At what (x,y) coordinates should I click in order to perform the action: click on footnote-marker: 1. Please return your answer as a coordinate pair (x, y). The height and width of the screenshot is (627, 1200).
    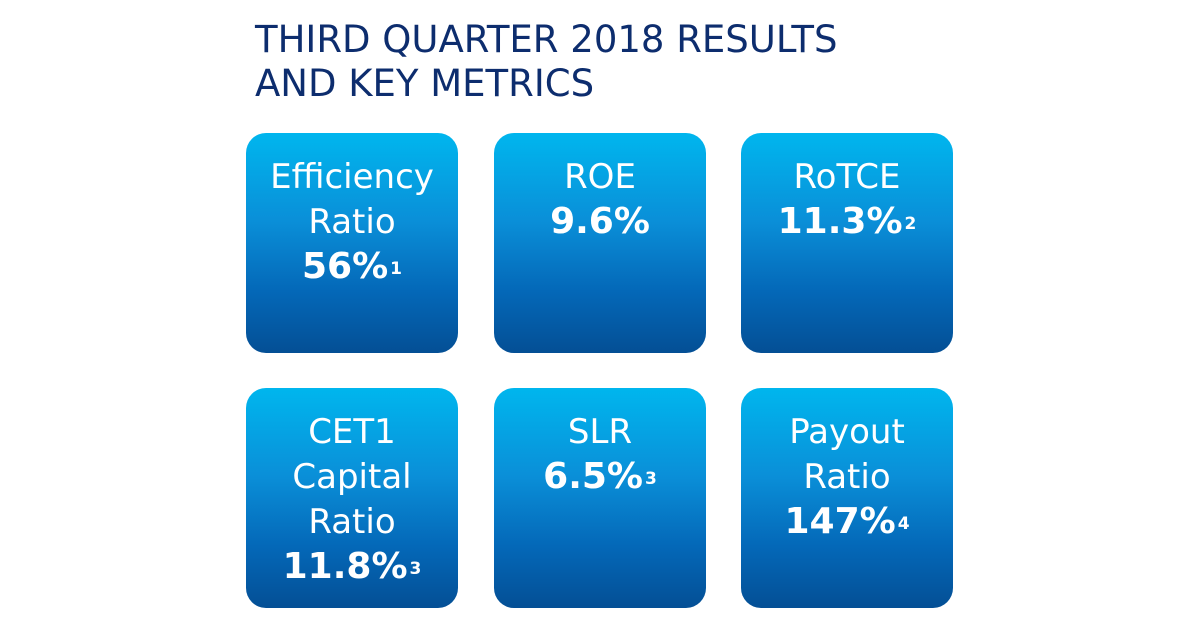
    Looking at the image, I should click on (396, 269).